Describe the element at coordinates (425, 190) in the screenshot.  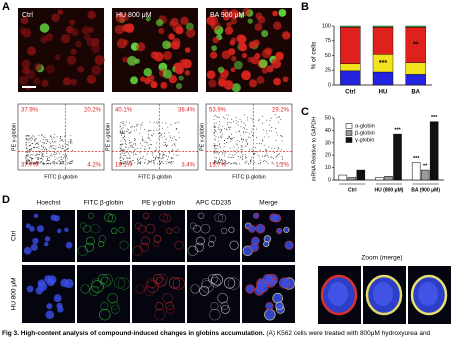
I see `x-tick-label: BA (900 μM)` at that location.